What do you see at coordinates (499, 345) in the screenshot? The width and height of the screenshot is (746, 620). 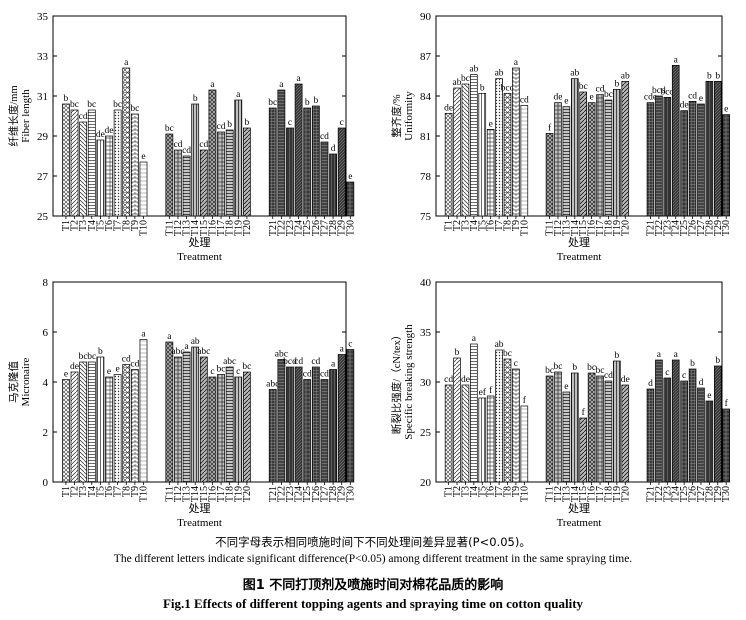 I see `significance-letter: ab` at bounding box center [499, 345].